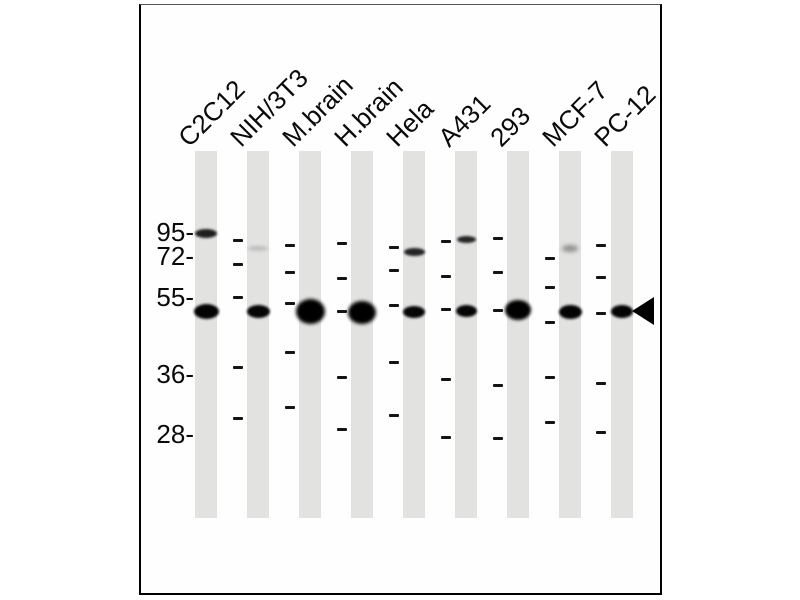 This screenshot has height=600, width=800. I want to click on mw-marker-label: 36-, so click(175, 373).